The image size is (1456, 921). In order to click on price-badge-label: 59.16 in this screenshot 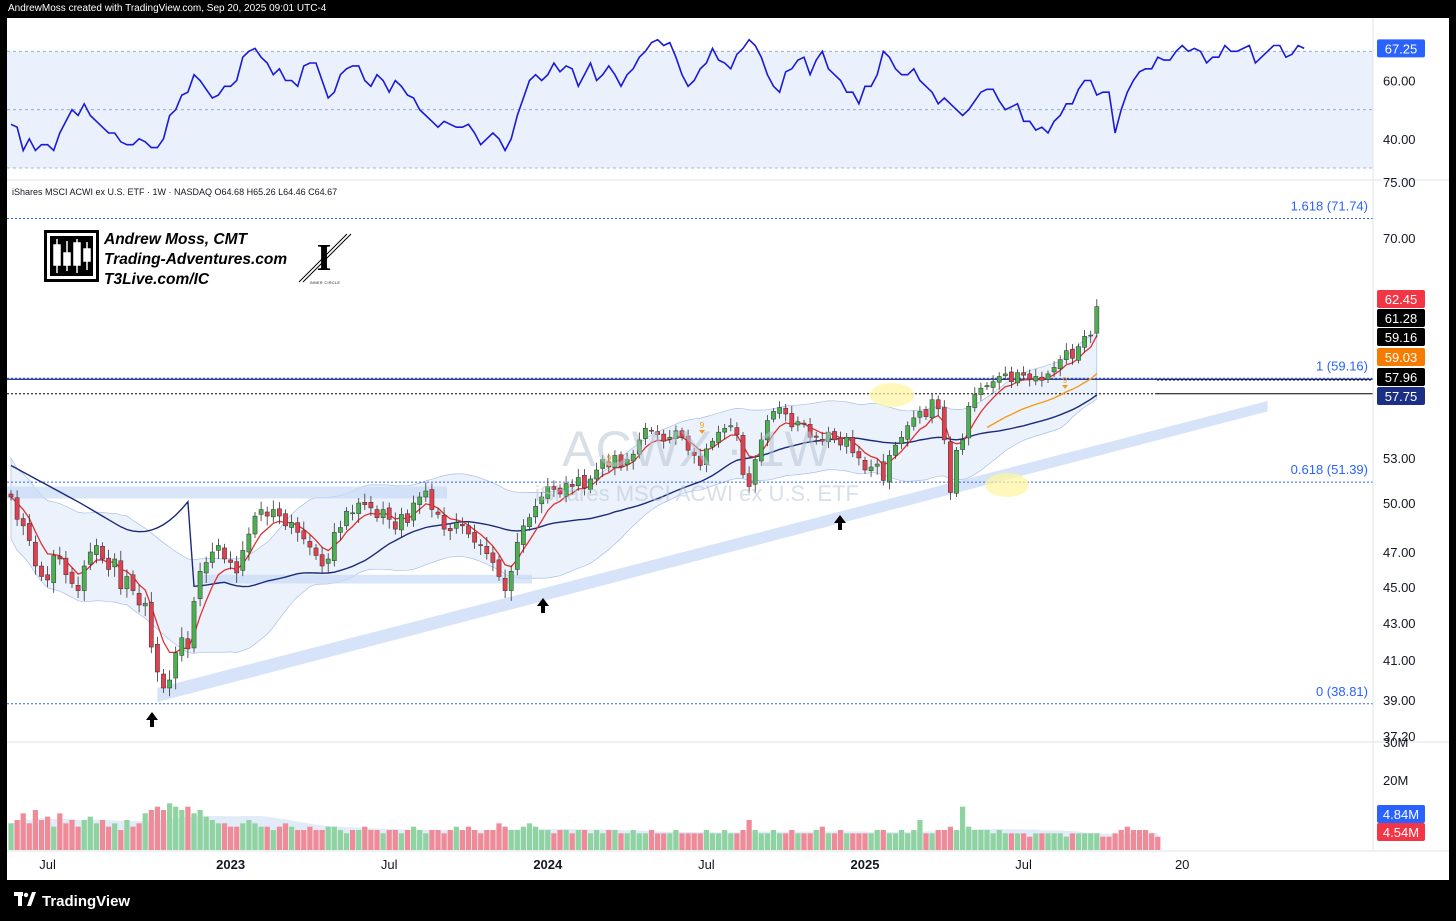, I will do `click(1401, 337)`.